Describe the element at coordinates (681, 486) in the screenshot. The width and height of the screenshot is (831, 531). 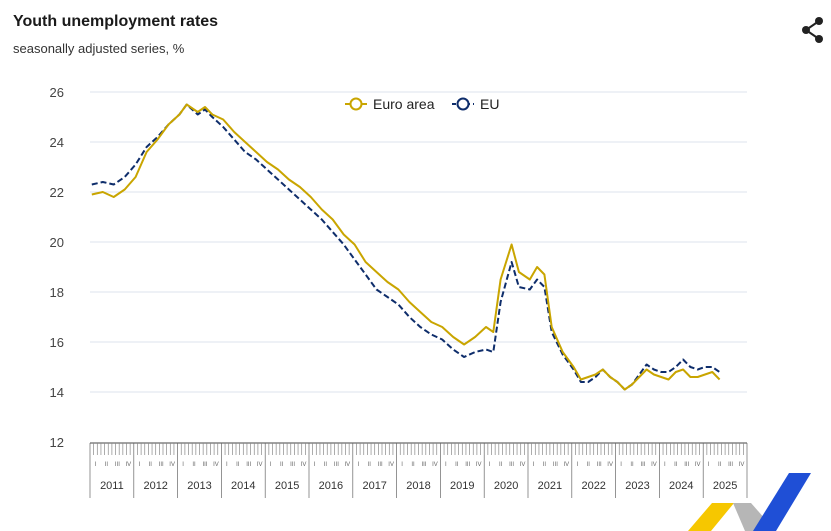
I see `year-label: 2024` at that location.